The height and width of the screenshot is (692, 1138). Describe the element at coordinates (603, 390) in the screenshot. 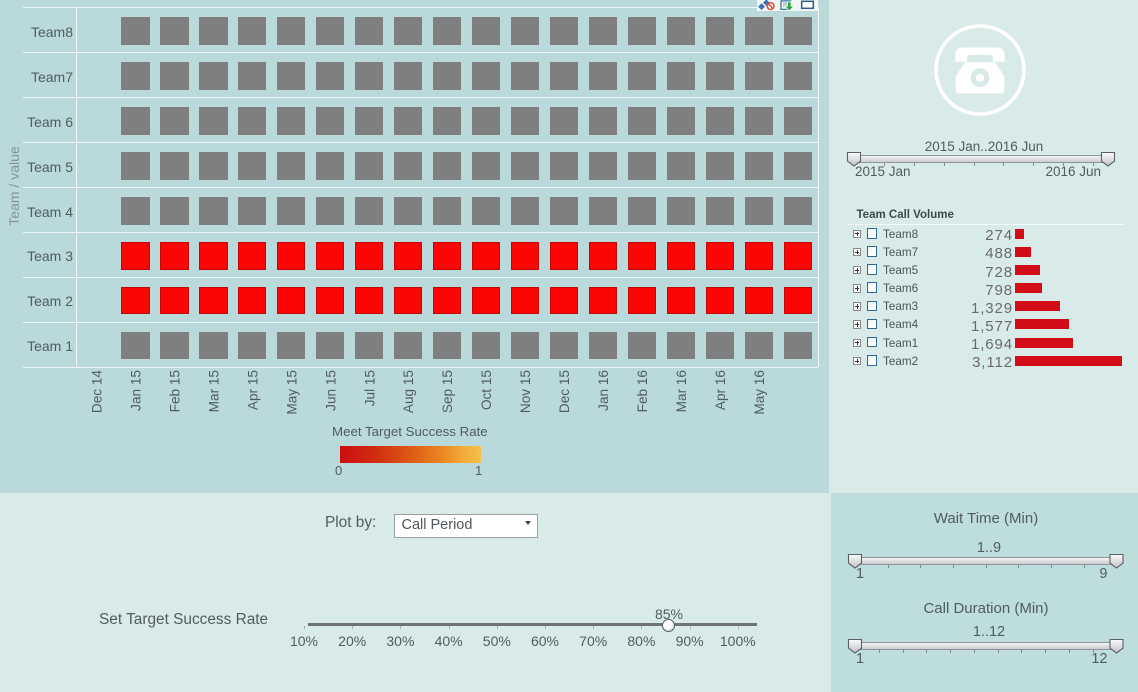

I see `svg-text: Jan 16` at that location.